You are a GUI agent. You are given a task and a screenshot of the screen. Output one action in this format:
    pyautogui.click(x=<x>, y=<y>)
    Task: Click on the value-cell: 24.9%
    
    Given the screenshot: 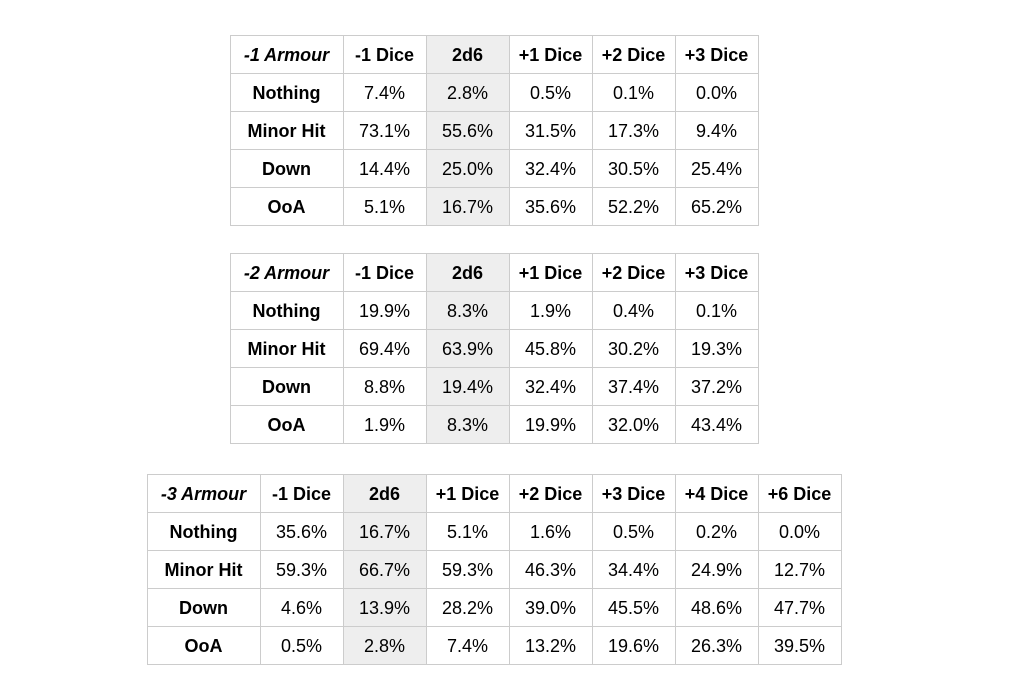 What is the action you would take?
    pyautogui.click(x=716, y=569)
    